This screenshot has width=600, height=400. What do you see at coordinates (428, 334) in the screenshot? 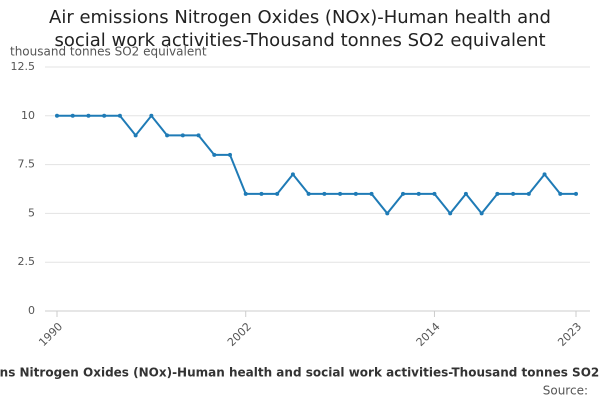
I see `x-tick-label: 2014` at bounding box center [428, 334].